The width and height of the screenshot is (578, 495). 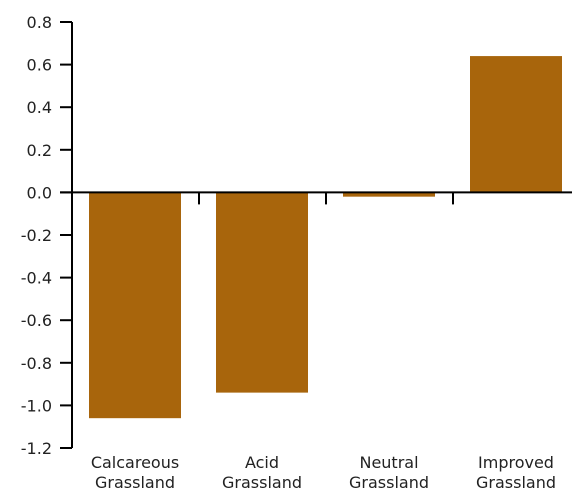 I want to click on y-tick-label: 0.6, so click(x=39, y=65).